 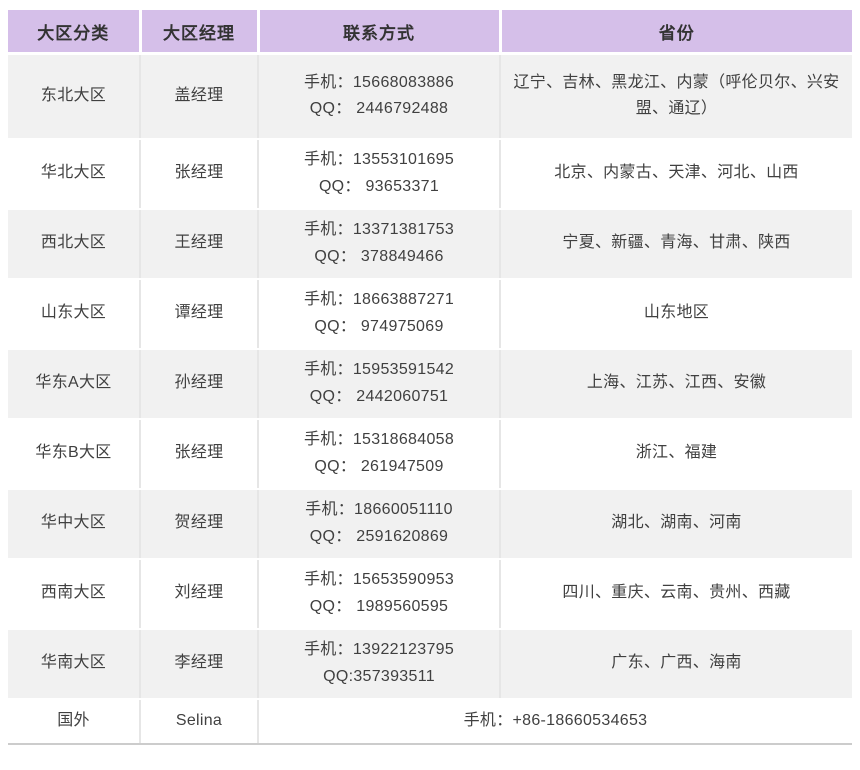 What do you see at coordinates (676, 244) in the screenshot?
I see `provinces-cell: 宁夏、新疆、青海、甘肃、陕西` at bounding box center [676, 244].